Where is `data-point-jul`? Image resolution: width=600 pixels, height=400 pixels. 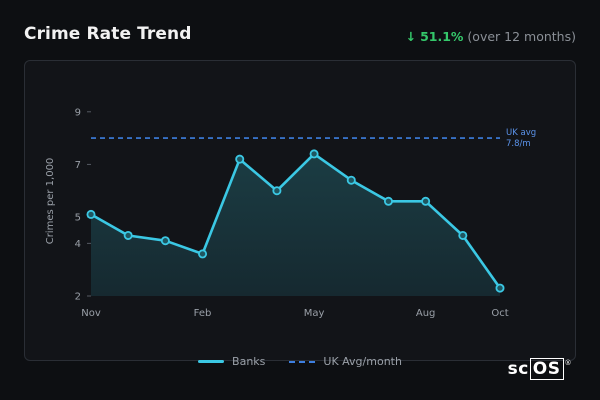
data-point-jul is located at coordinates (388, 201).